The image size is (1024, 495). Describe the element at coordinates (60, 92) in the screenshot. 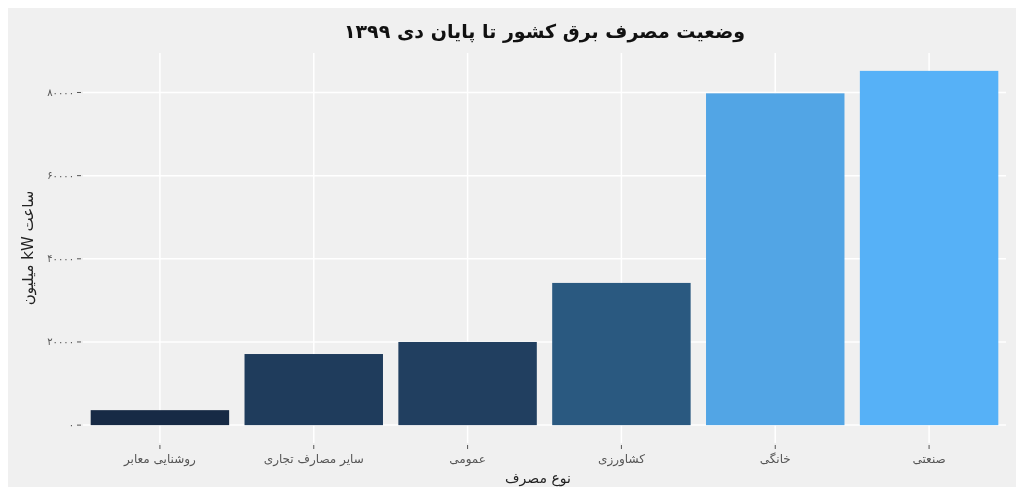

I see `y-tick-label: ۸۰۰۰۰` at that location.